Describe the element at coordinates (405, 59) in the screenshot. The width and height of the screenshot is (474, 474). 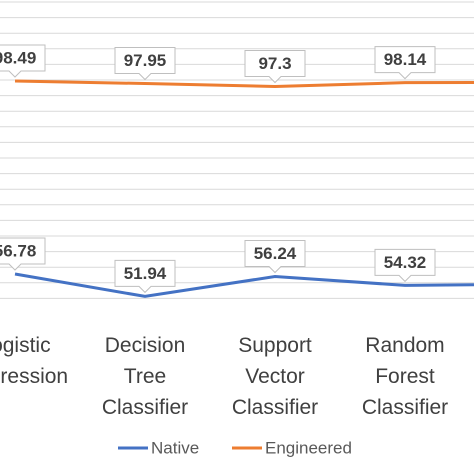
I see `value-label: 98.14` at that location.